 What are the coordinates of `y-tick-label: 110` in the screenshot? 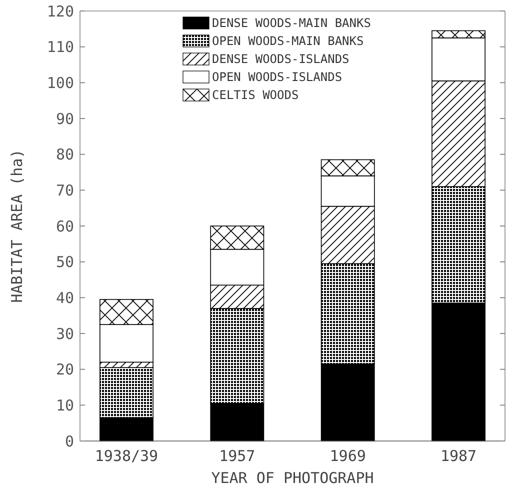 It's located at (60, 47).